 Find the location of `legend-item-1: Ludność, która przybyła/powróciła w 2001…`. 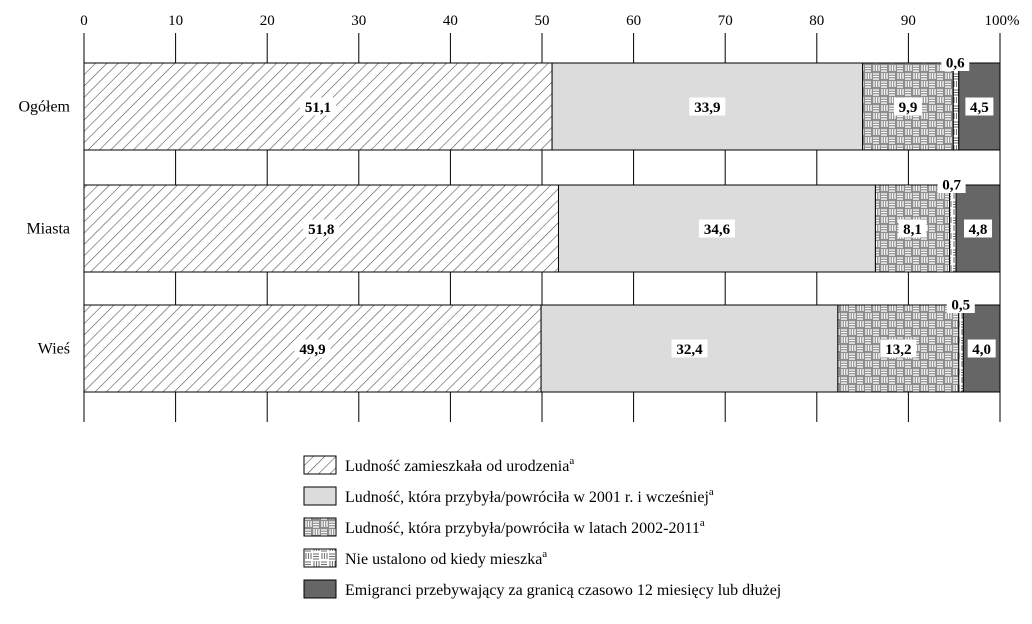

legend-item-1: Ludność, która przybyła/powróciła w 2001… is located at coordinates (508, 496).